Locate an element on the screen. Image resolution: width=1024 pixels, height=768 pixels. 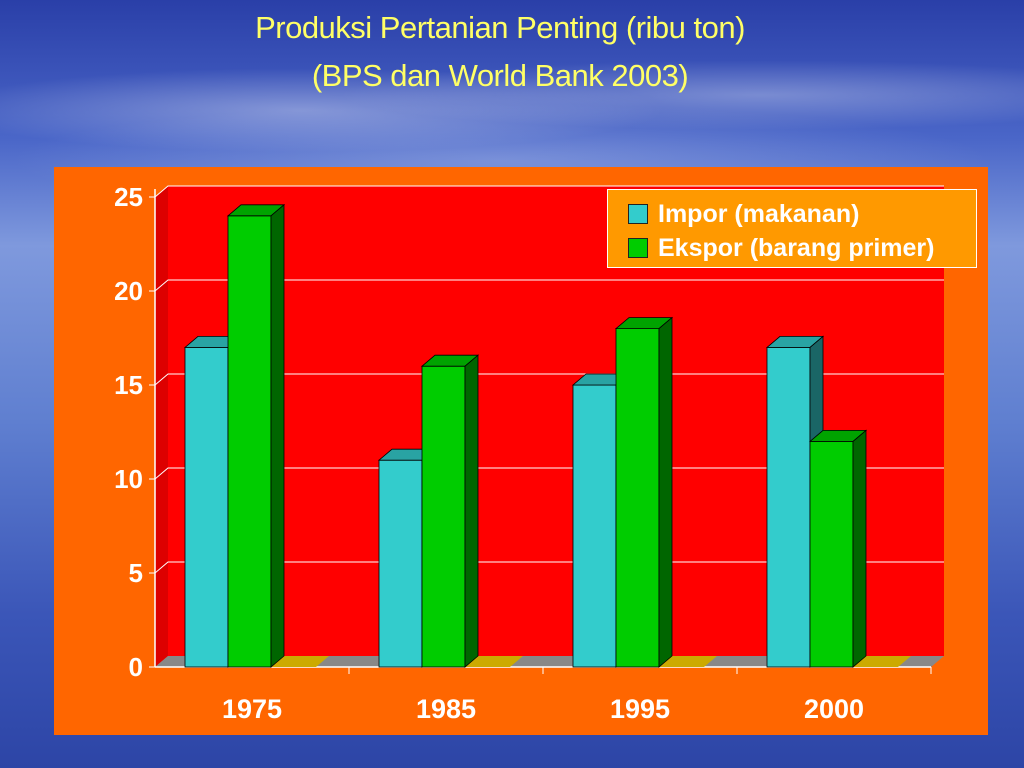
legend-item-ekspor: Ekspor (barang primer) is located at coordinates (781, 248).